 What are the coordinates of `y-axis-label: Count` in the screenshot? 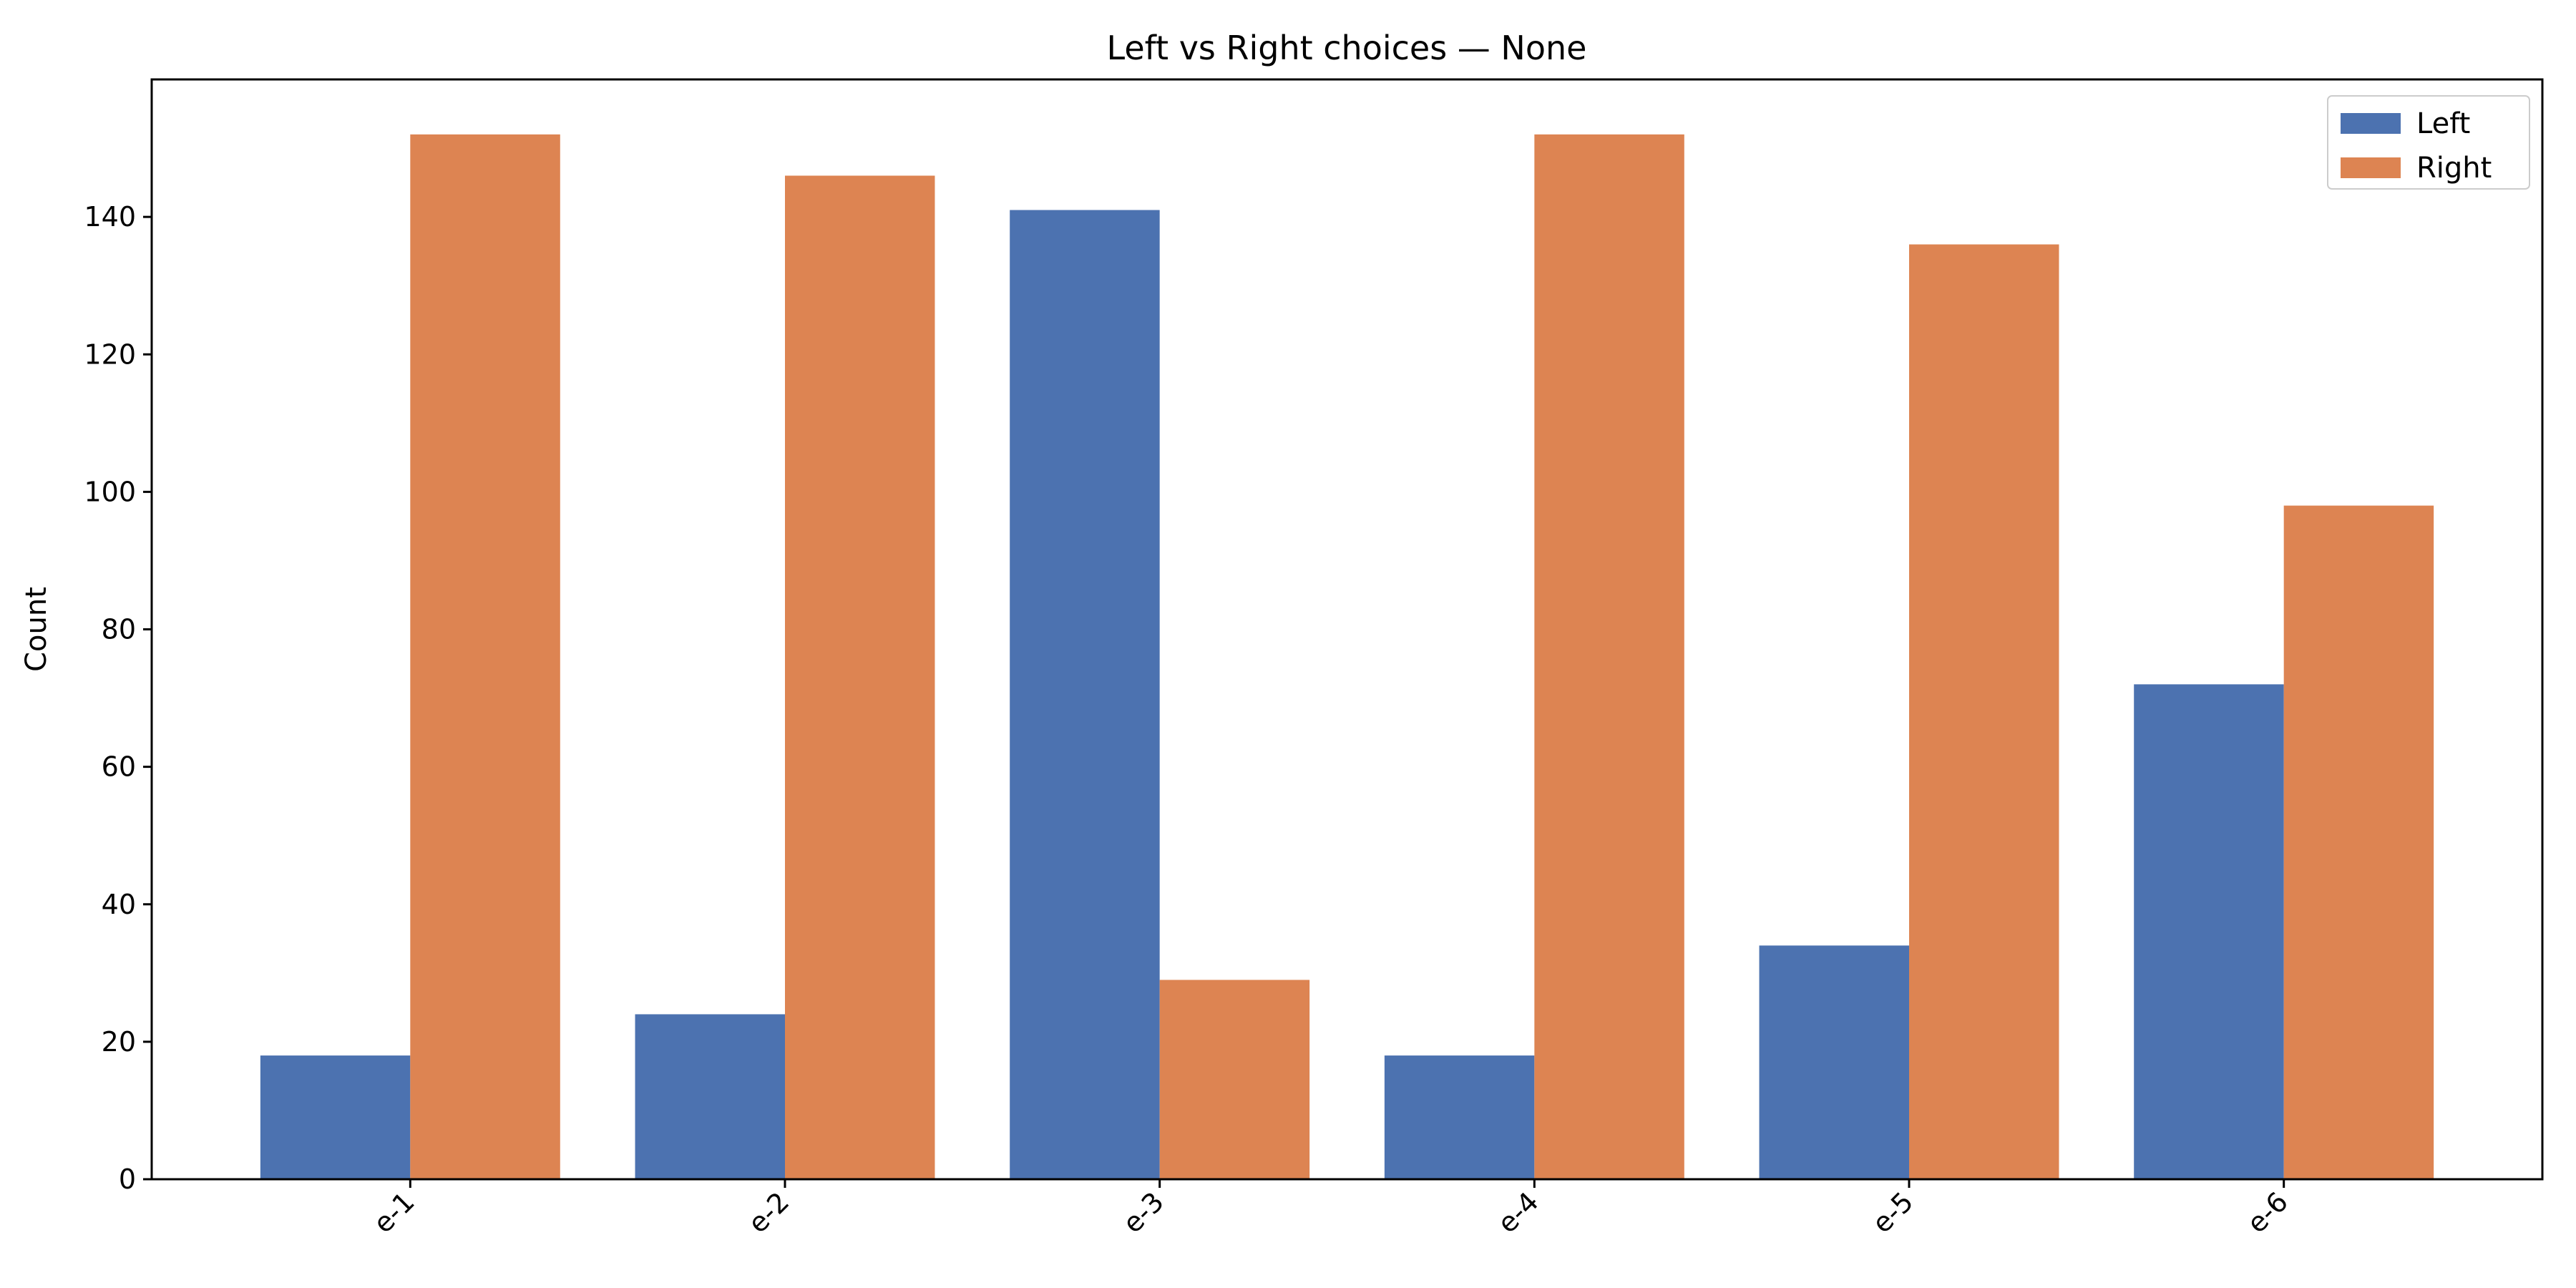 It's located at (36, 629).